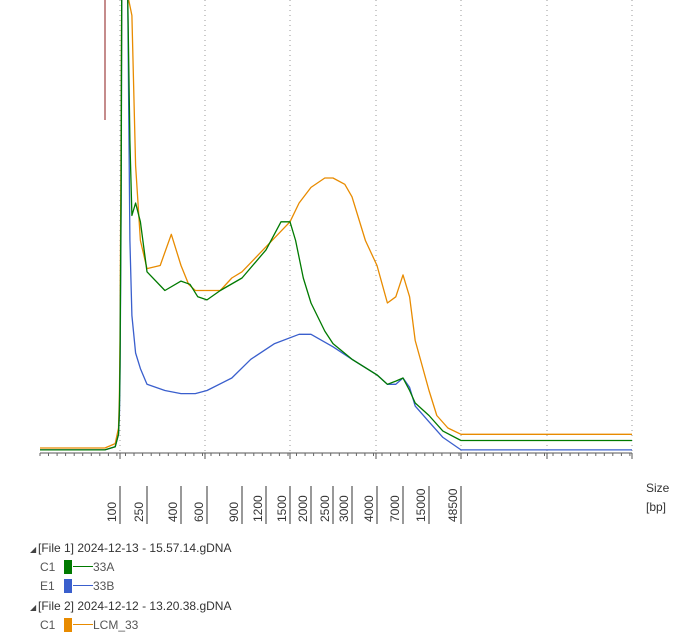 The image size is (683, 637). Describe the element at coordinates (453, 505) in the screenshot. I see `ladder-tick-label: 48500` at that location.